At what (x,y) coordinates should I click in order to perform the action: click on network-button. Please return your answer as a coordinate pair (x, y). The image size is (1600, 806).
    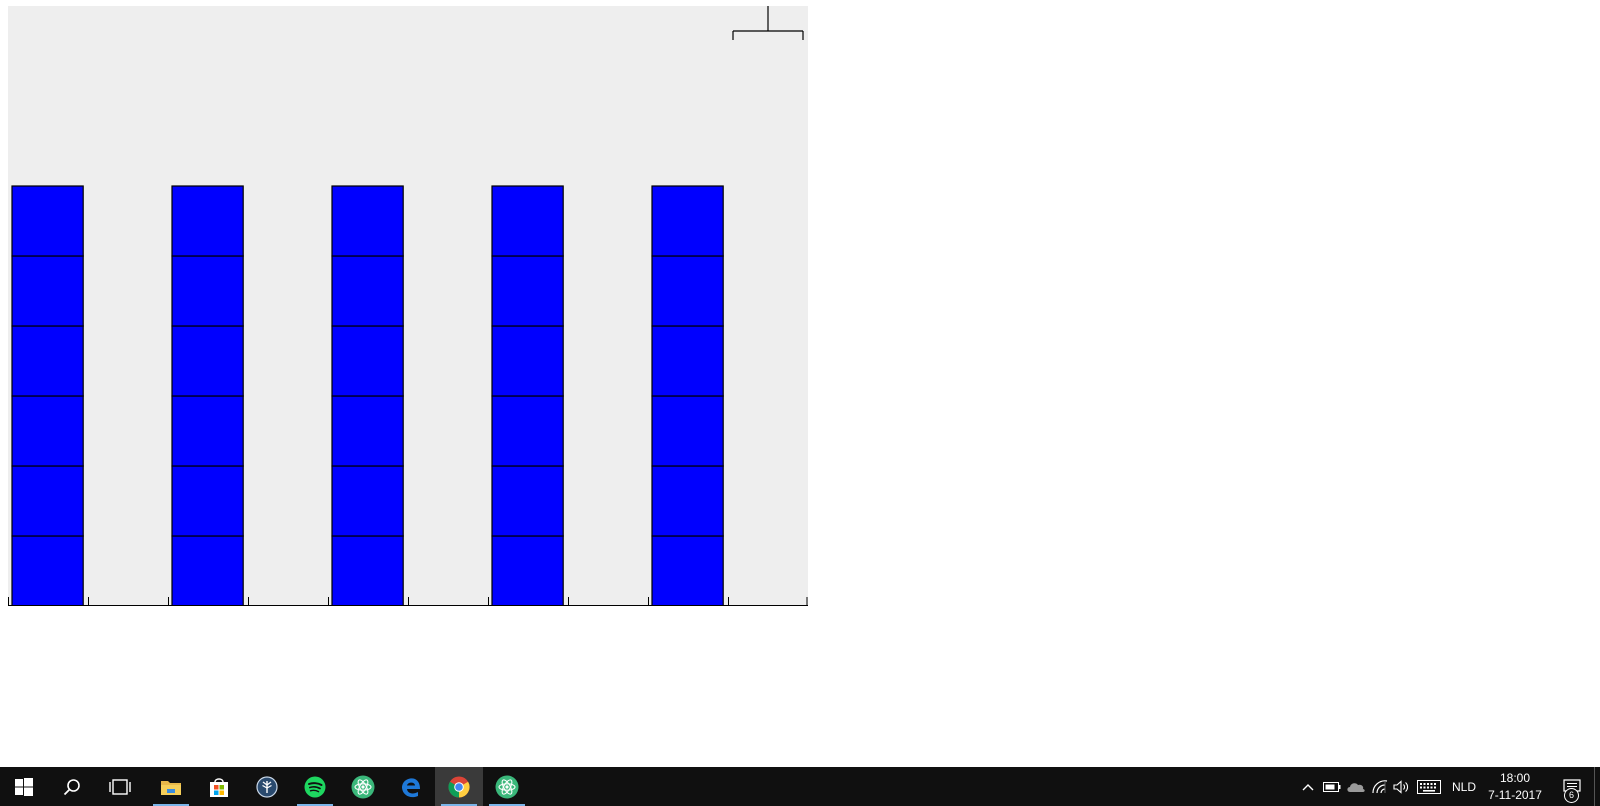
    Looking at the image, I should click on (1380, 786).